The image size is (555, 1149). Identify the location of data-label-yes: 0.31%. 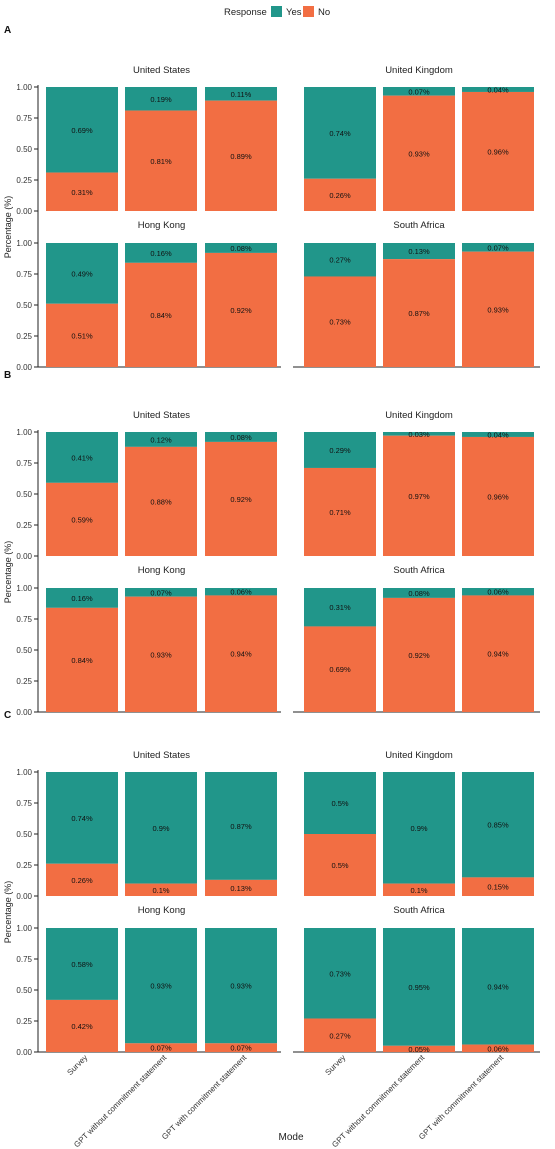
(340, 607).